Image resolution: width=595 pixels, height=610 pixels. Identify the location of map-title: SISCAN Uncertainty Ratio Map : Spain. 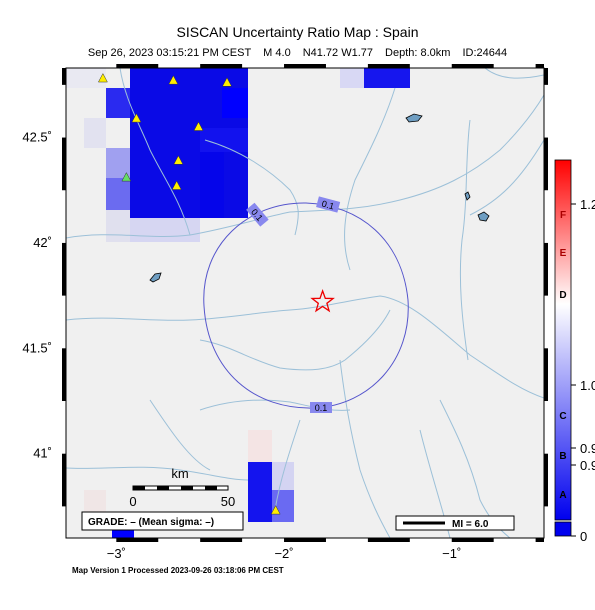
(297, 32).